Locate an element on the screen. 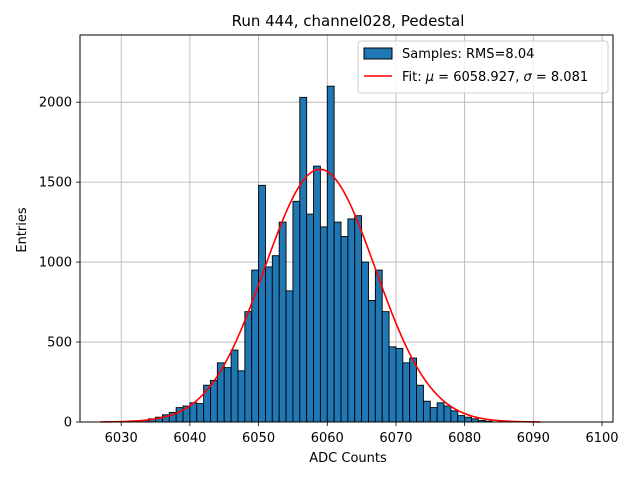 This screenshot has width=640, height=484. y-tick-label: 1000 is located at coordinates (55, 263).